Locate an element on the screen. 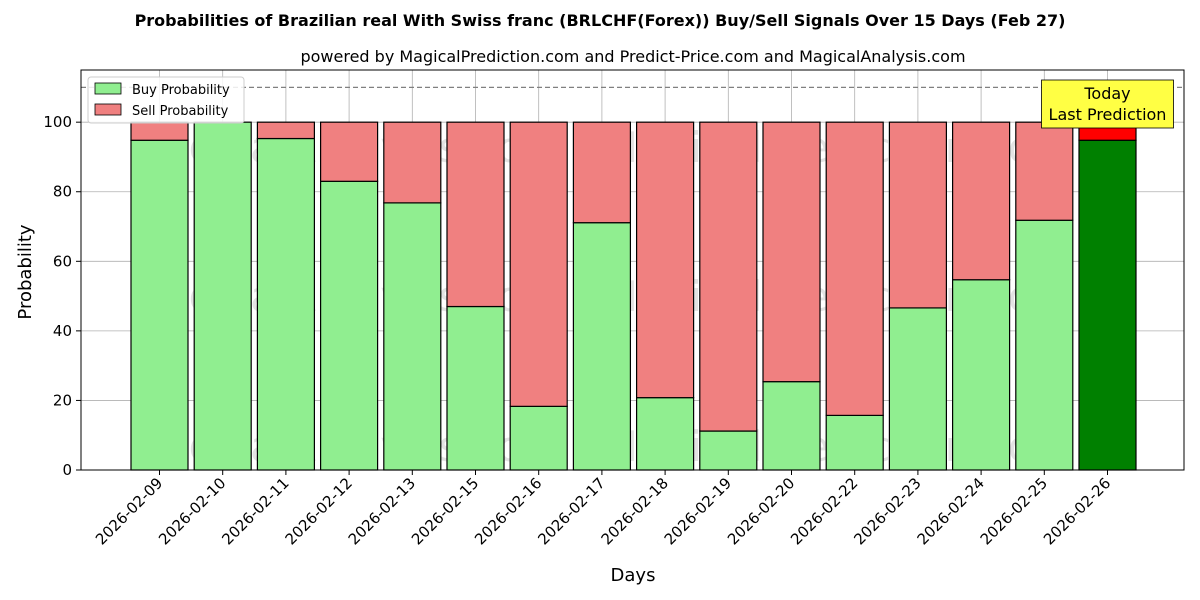 The image size is (1200, 600). x-tick-label: 2026-02-15 is located at coordinates (445, 511).